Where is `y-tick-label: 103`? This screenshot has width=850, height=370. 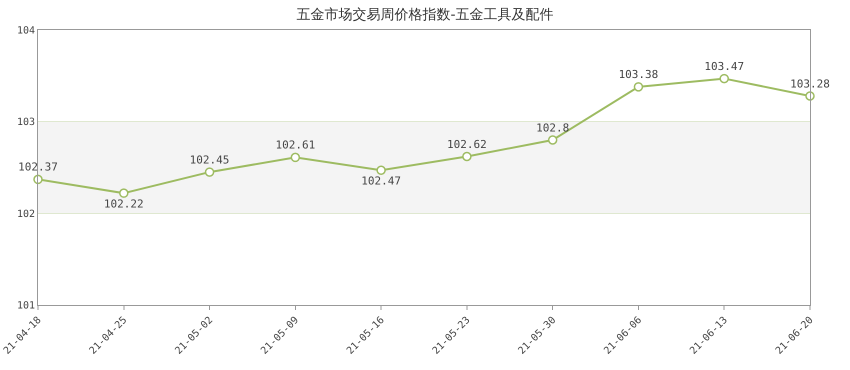 y-tick-label: 103 is located at coordinates (25, 122).